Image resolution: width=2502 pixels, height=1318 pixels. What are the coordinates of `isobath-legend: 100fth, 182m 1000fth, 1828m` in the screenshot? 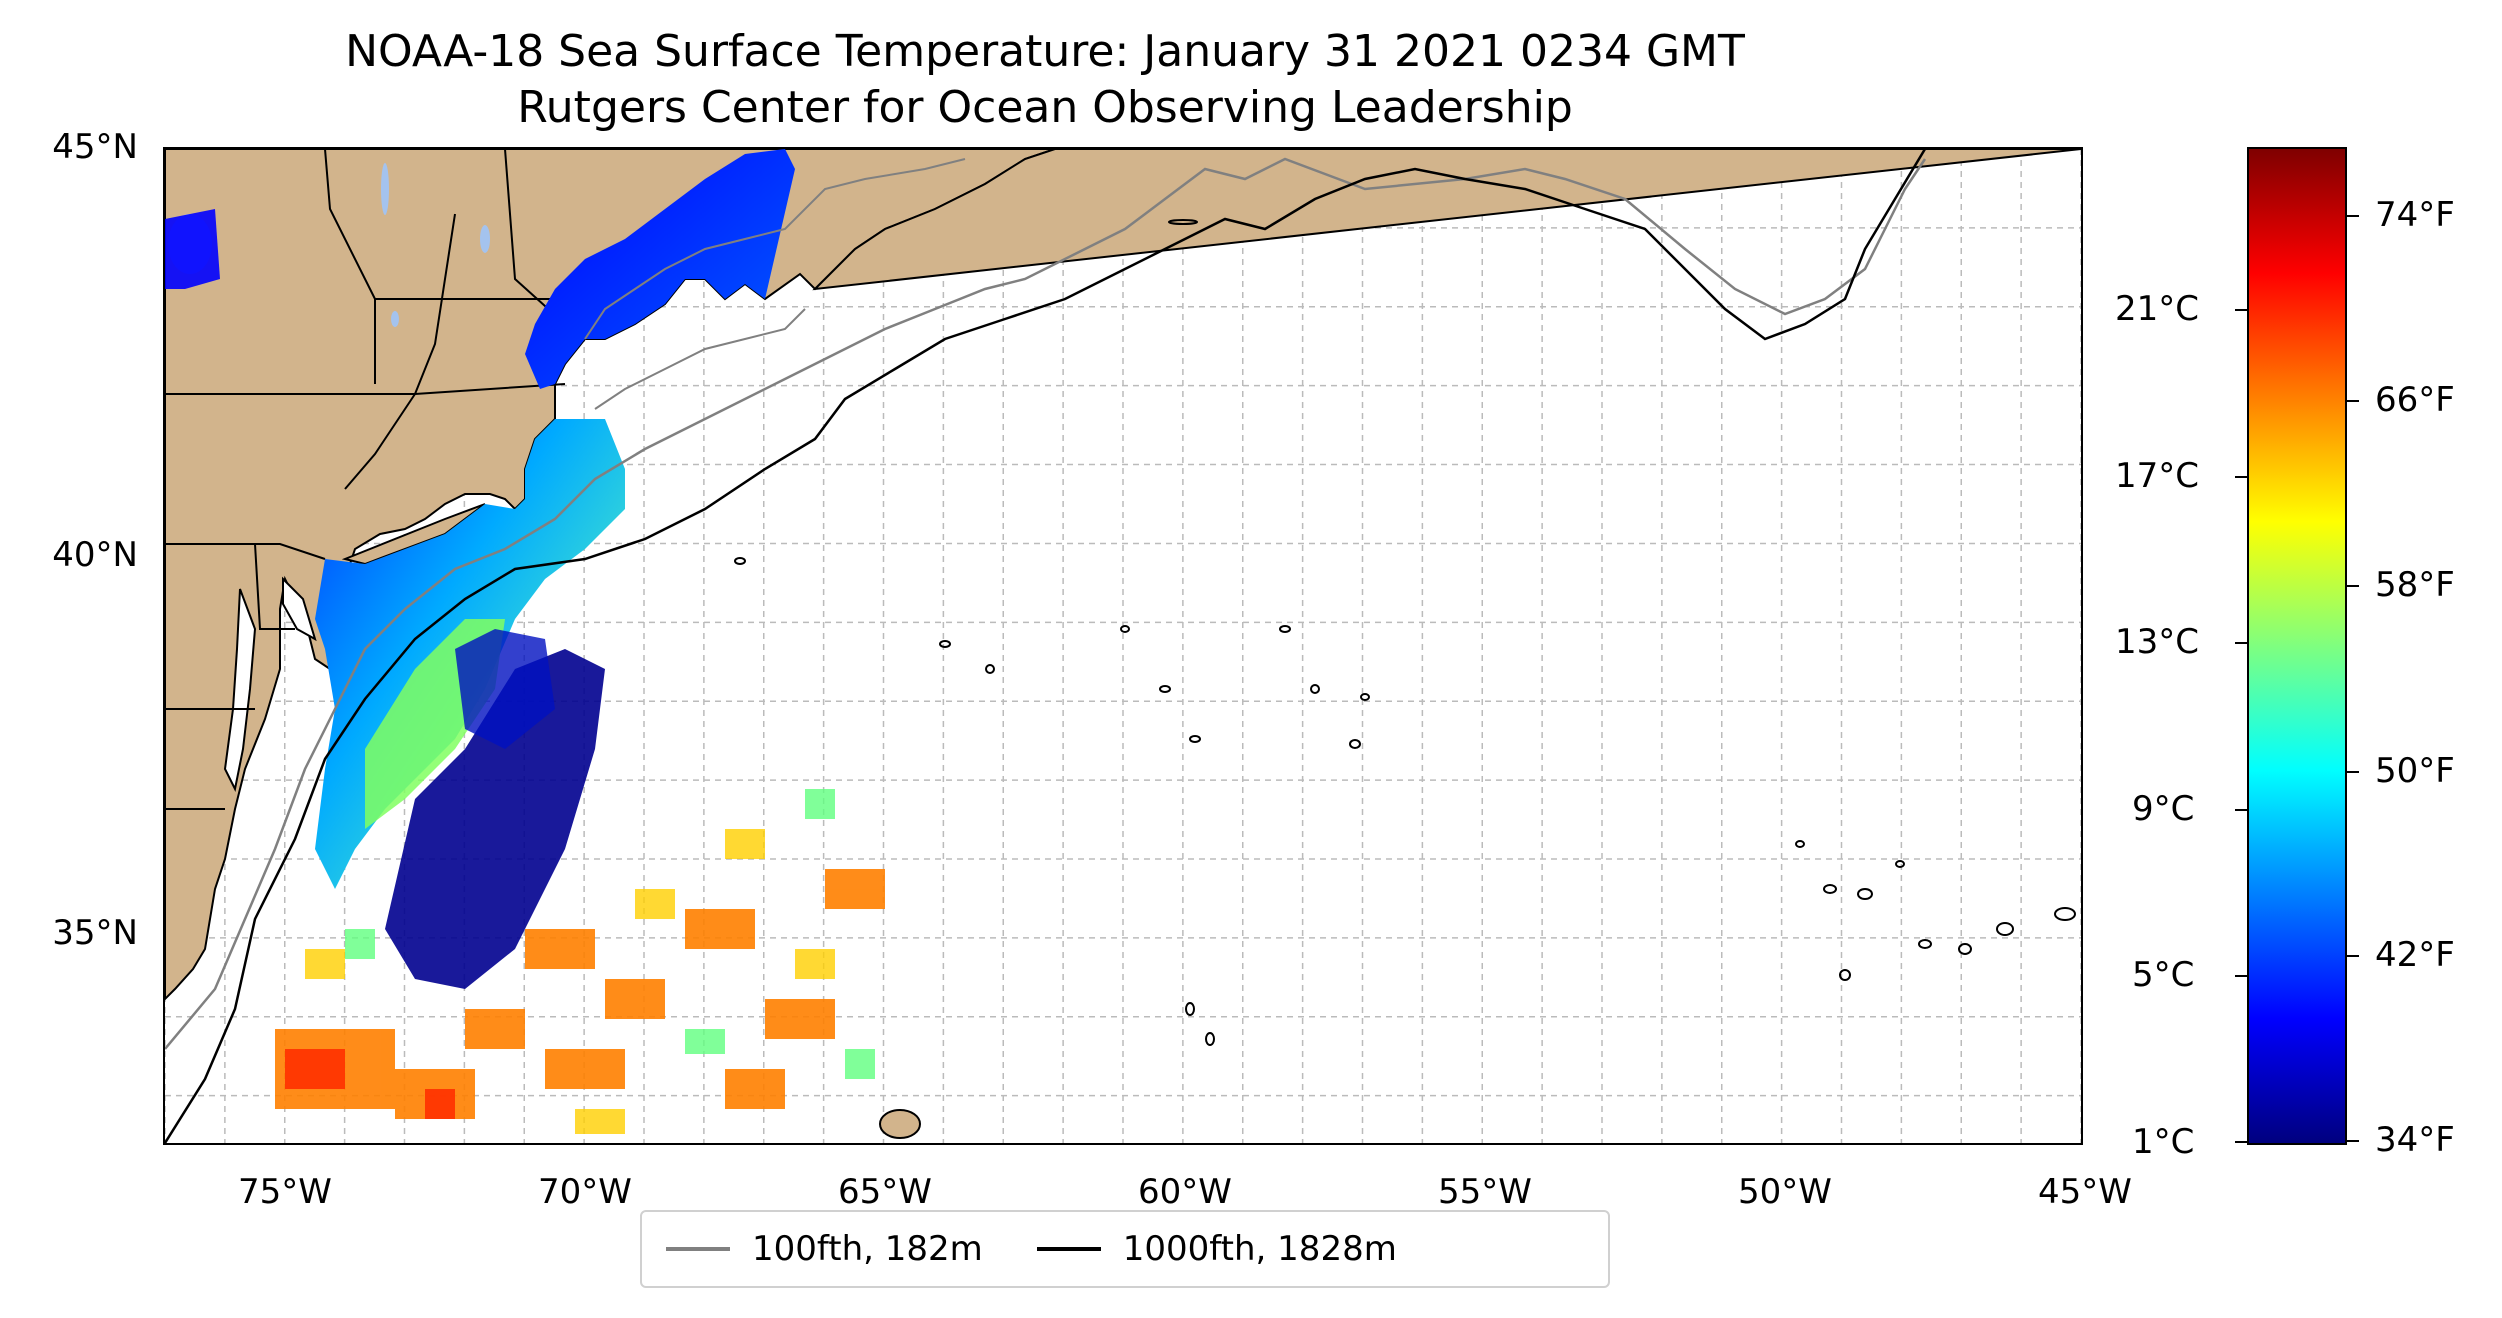 It's located at (1125, 1249).